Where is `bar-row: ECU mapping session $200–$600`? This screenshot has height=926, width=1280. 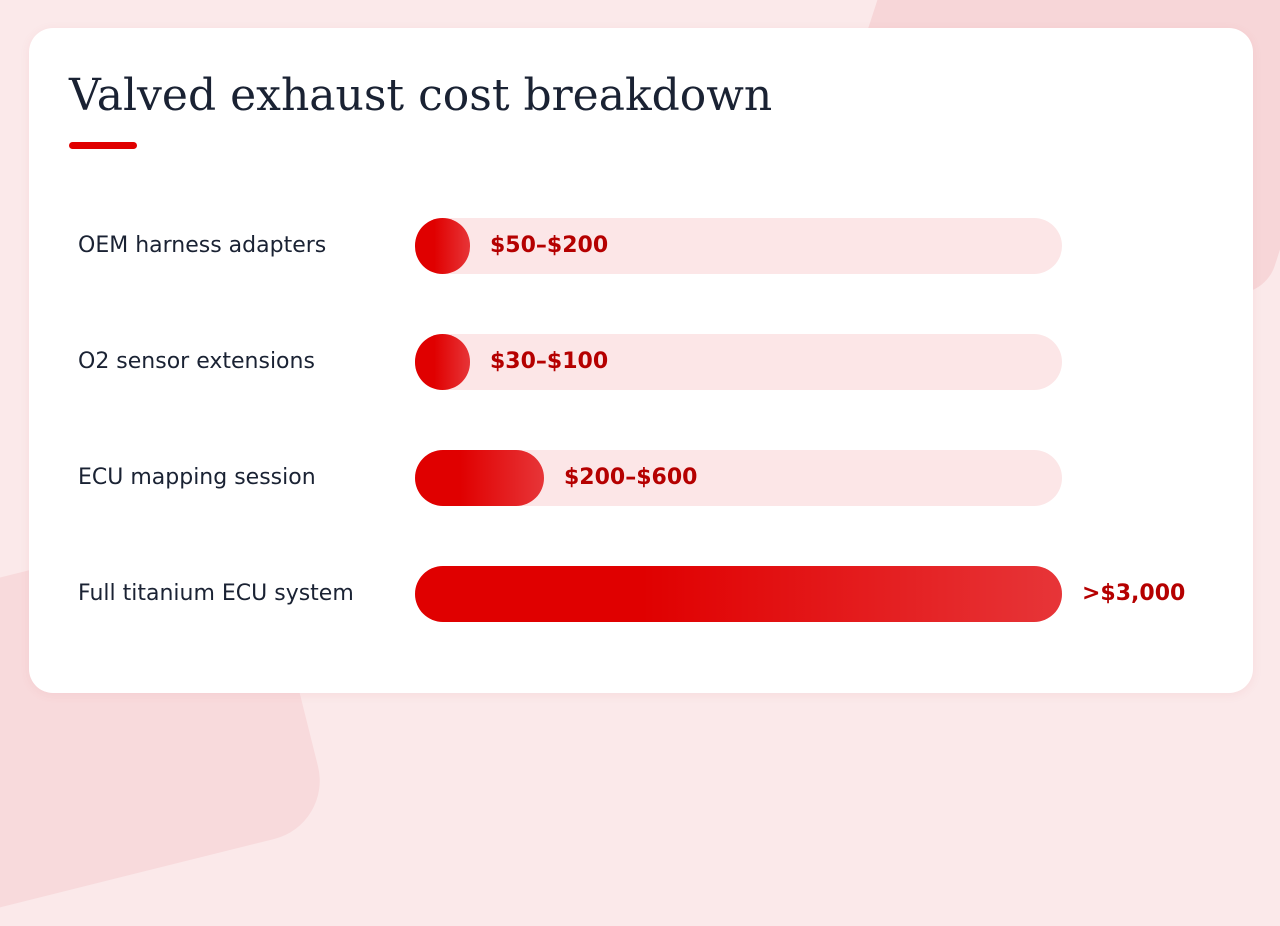 bar-row: ECU mapping session $200–$600 is located at coordinates (641, 478).